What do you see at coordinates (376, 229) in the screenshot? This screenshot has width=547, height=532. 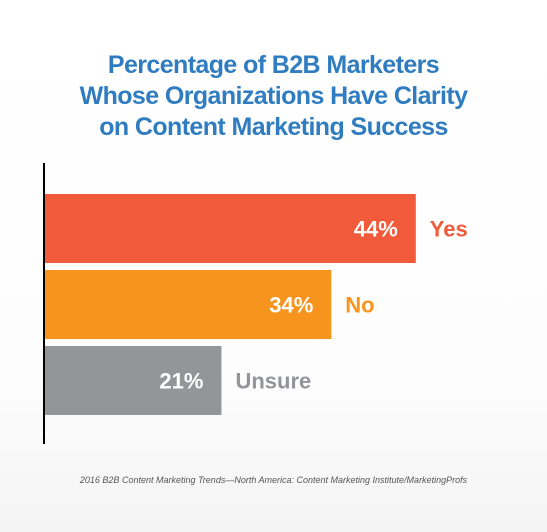 I see `value-label-yes: 44%` at bounding box center [376, 229].